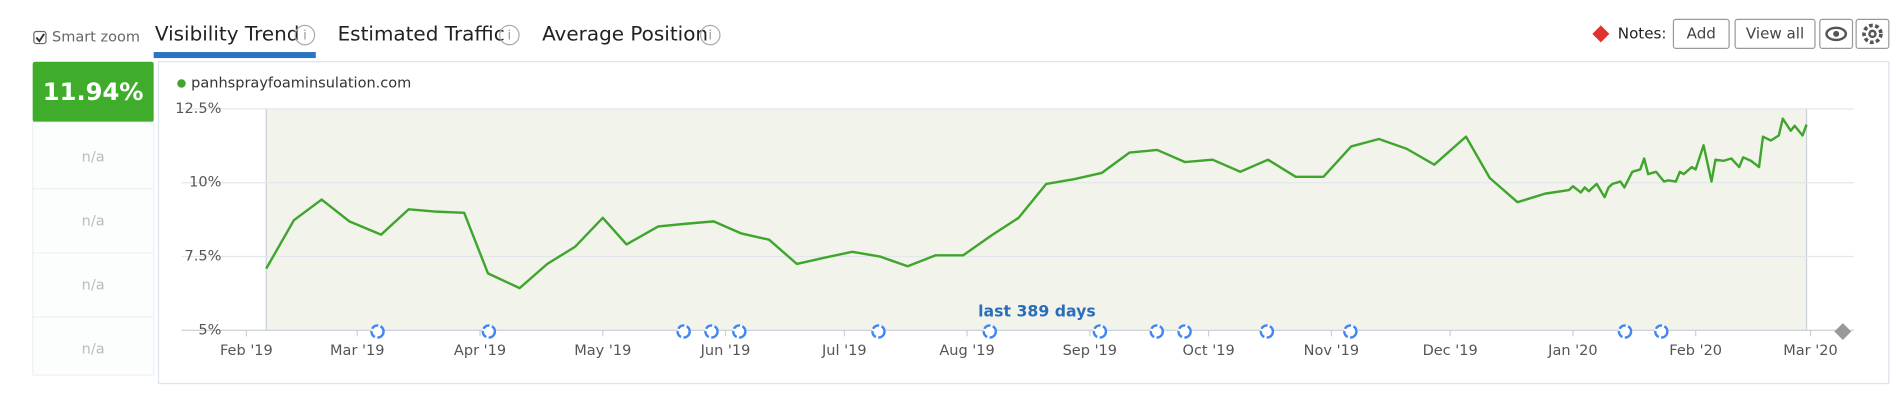  Describe the element at coordinates (1843, 332) in the screenshot. I see `end-marker` at that location.